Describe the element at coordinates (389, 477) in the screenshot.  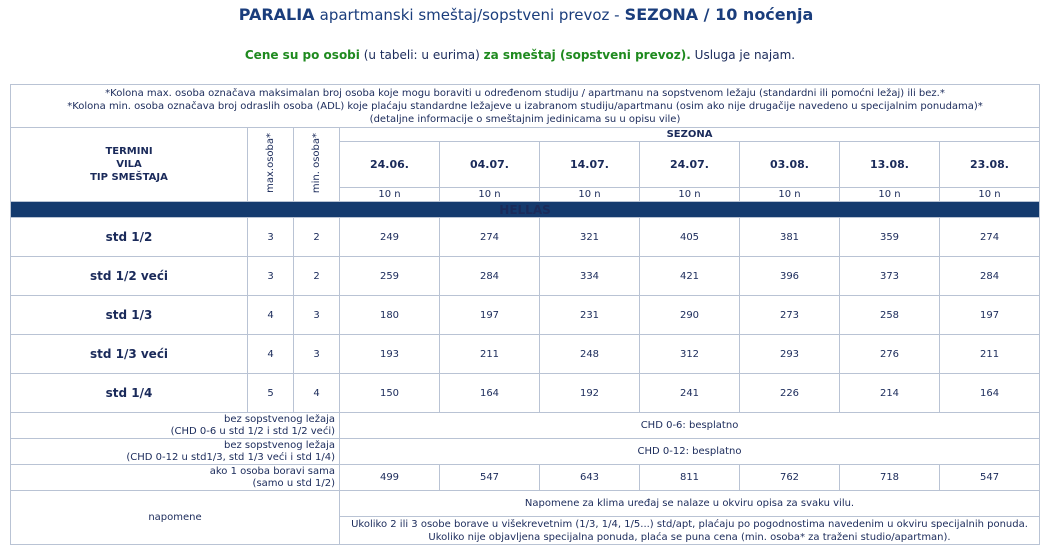
I see `price-cell: 499` at that location.